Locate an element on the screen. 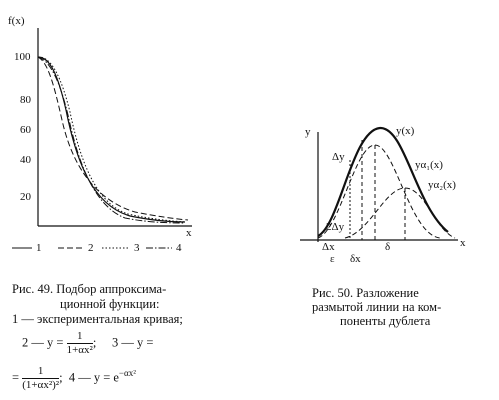 Image resolution: width=499 pixels, height=400 pixels. y-tick-label: 100 is located at coordinates (22, 57).